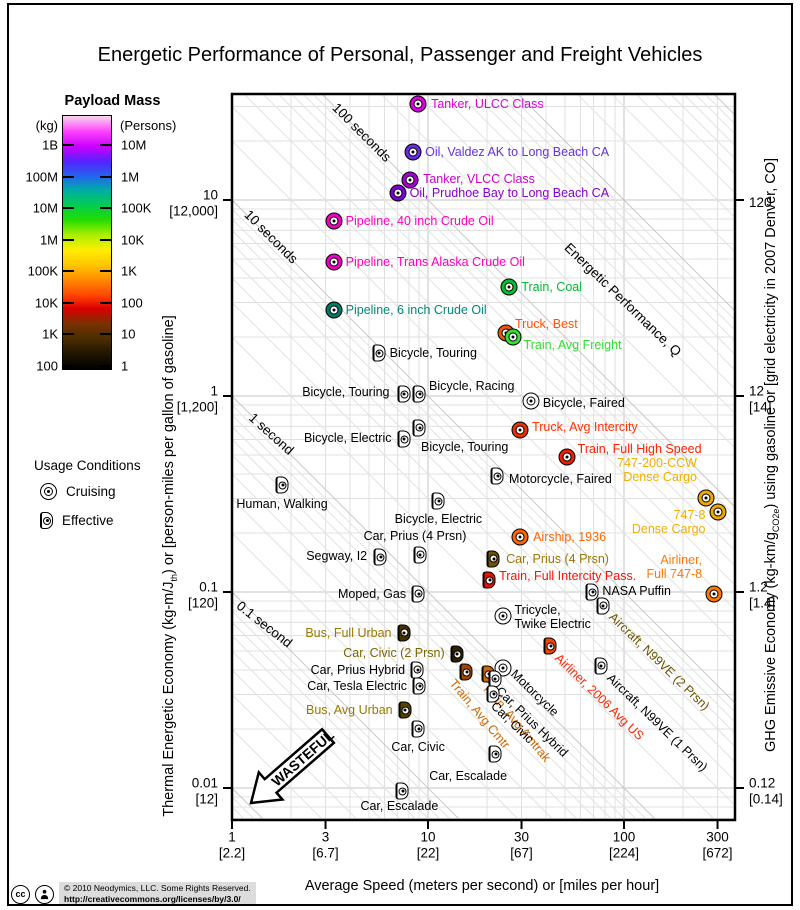  Describe the element at coordinates (48, 240) in the screenshot. I see `colorbar-kg-1m: 1M` at that location.